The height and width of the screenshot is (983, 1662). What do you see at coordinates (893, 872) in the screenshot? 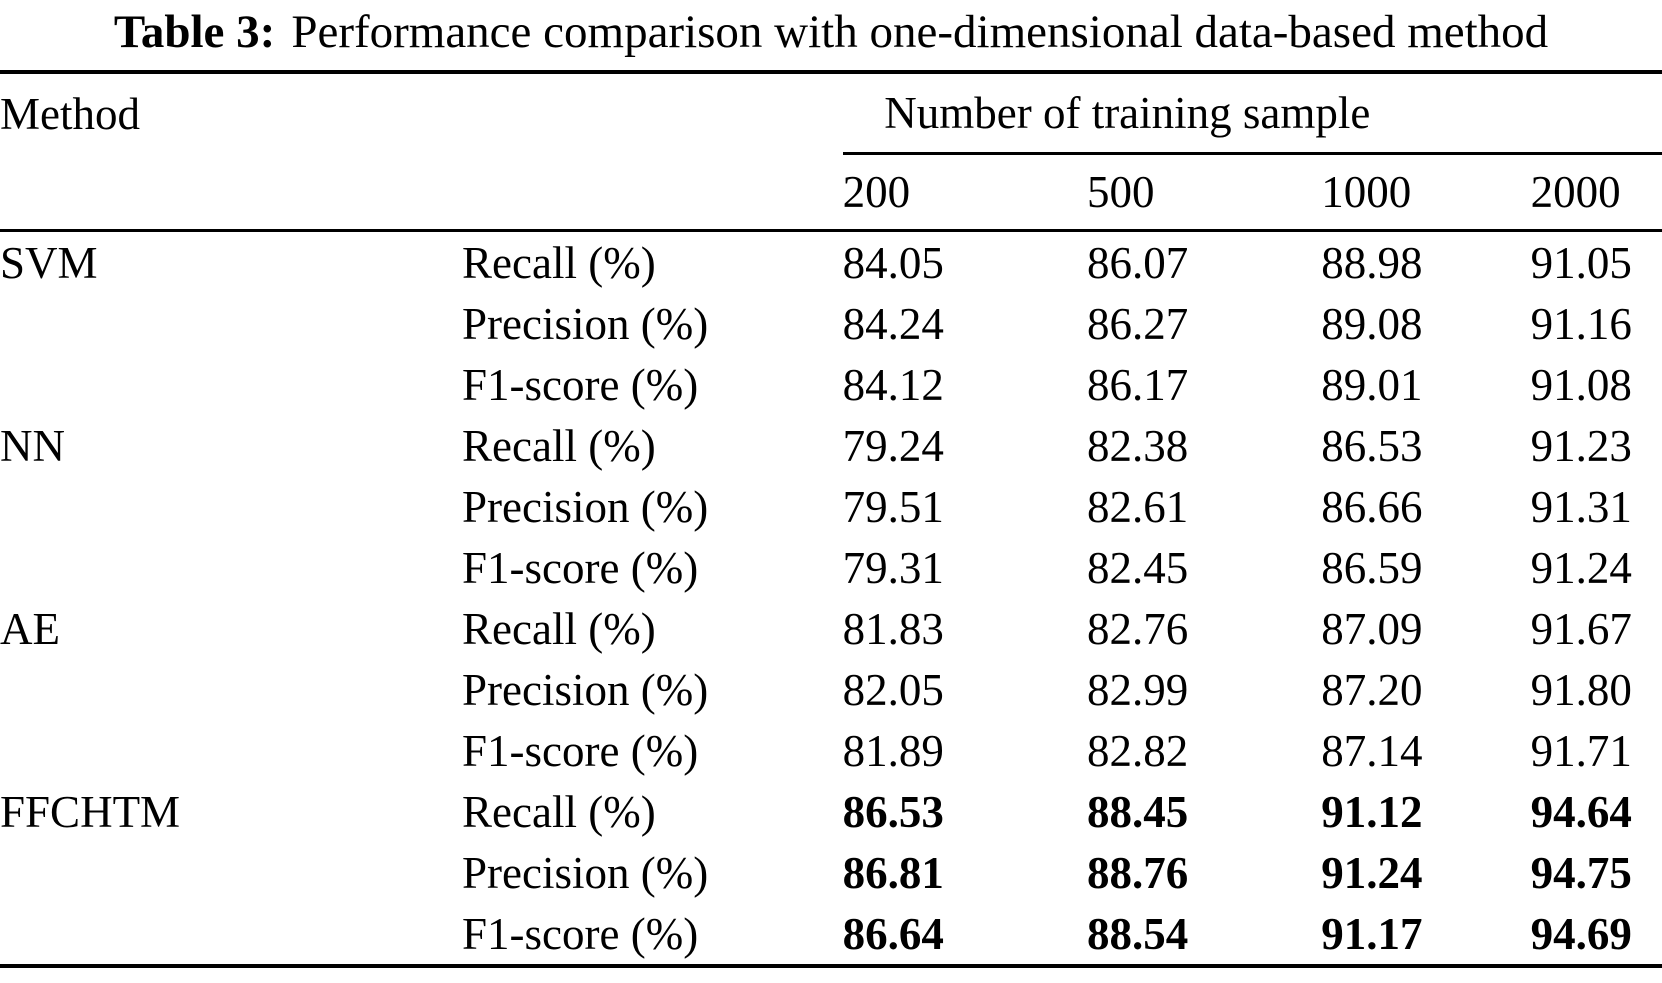
I see `value-cell: 86.81` at bounding box center [893, 872].